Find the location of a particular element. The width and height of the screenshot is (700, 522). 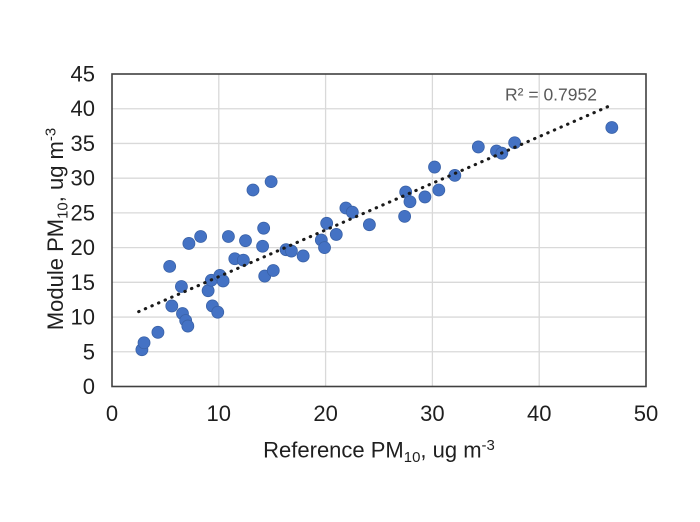

x-tick-label: 0 is located at coordinates (112, 413).